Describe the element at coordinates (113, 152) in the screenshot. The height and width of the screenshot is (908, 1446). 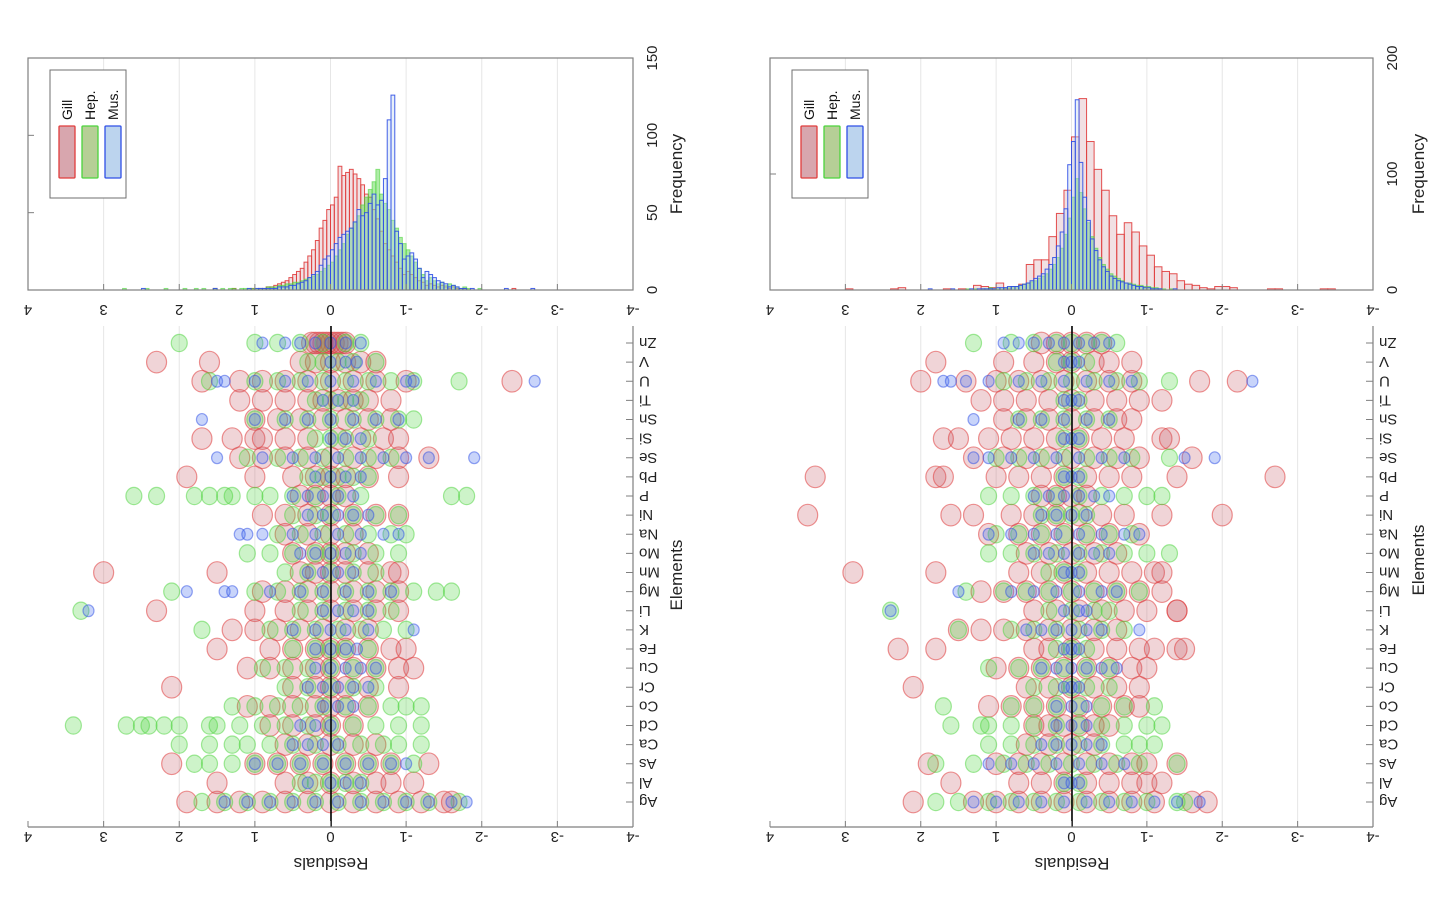
I see `legend-swatch-mus` at that location.